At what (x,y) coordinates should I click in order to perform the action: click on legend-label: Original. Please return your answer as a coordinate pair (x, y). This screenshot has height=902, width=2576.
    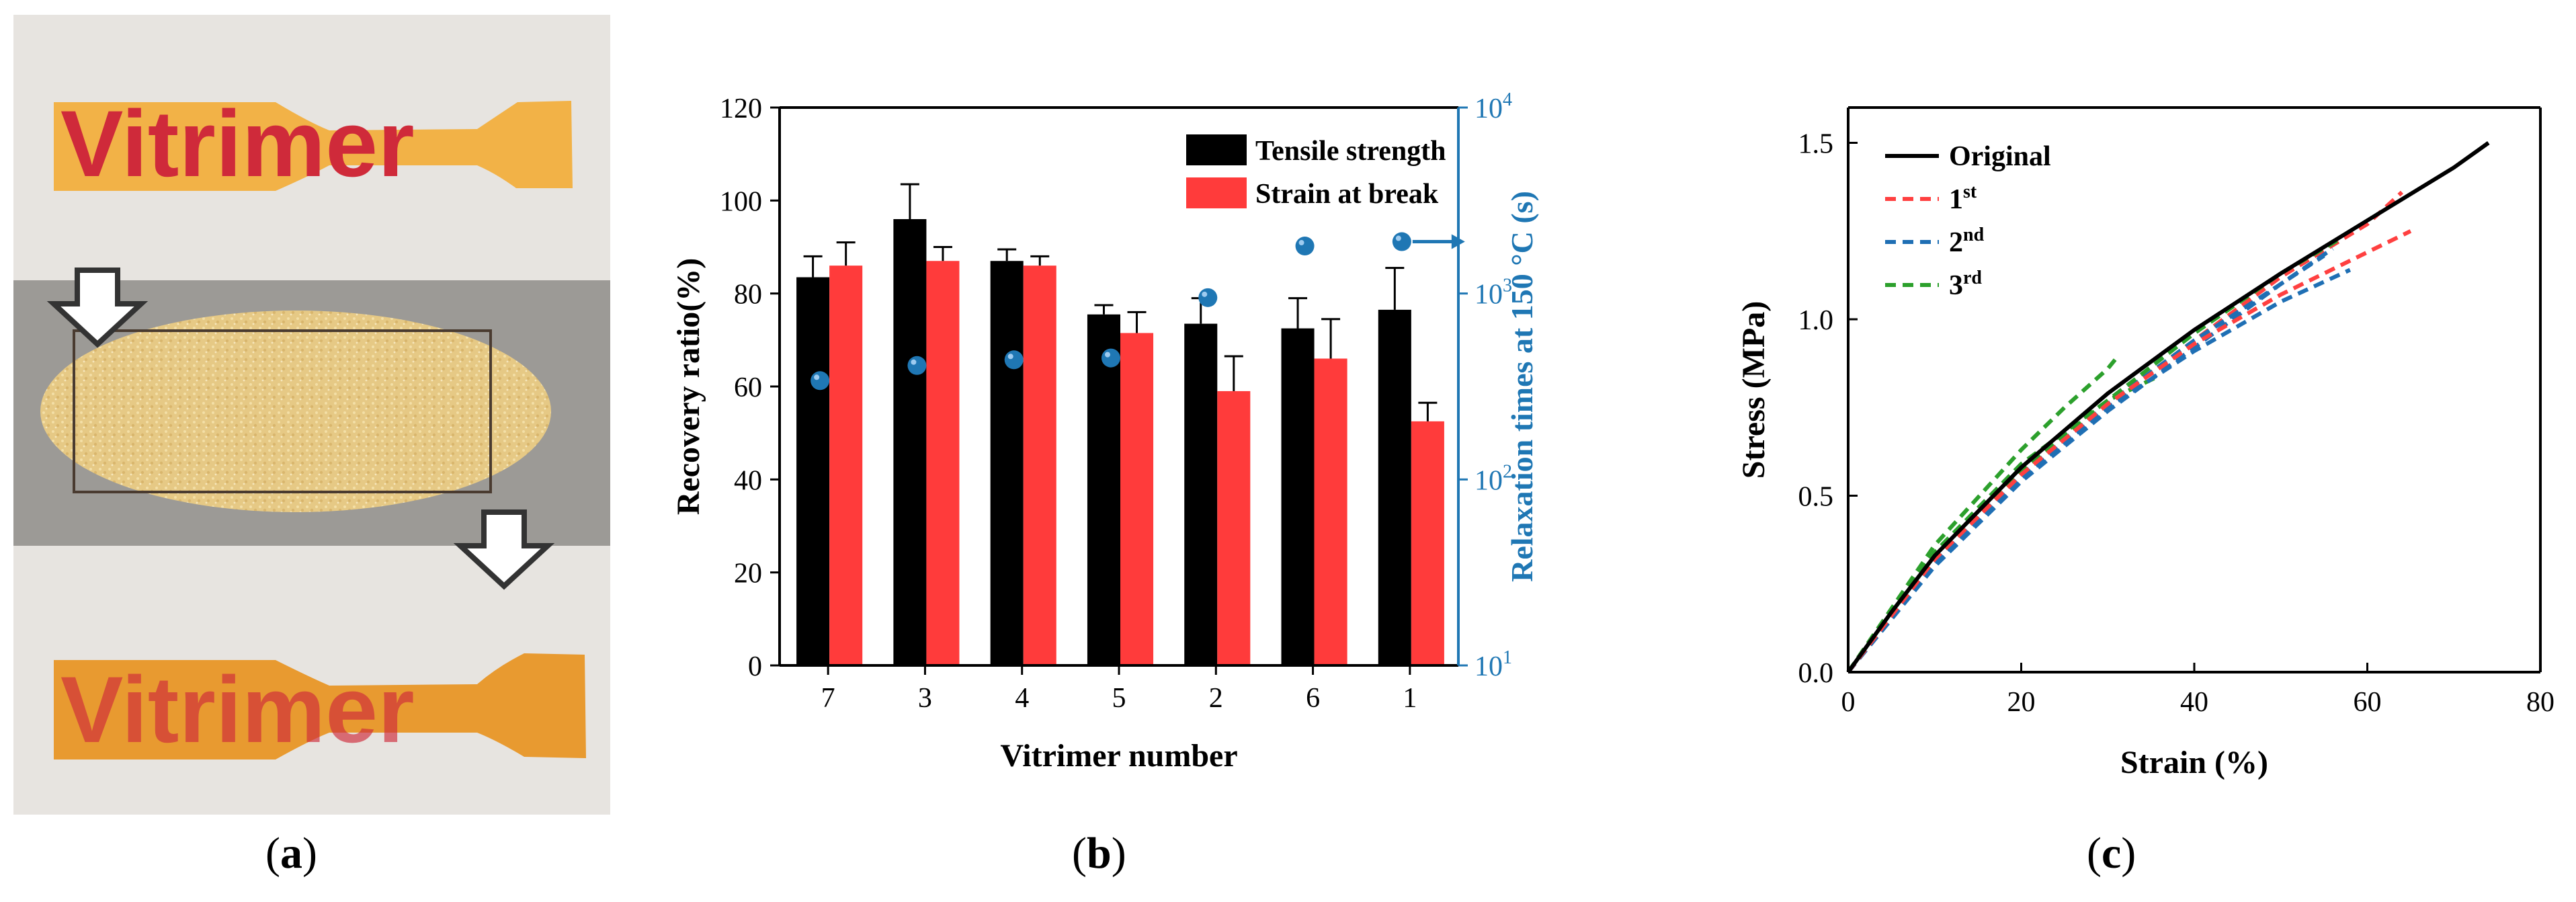
    Looking at the image, I should click on (2000, 156).